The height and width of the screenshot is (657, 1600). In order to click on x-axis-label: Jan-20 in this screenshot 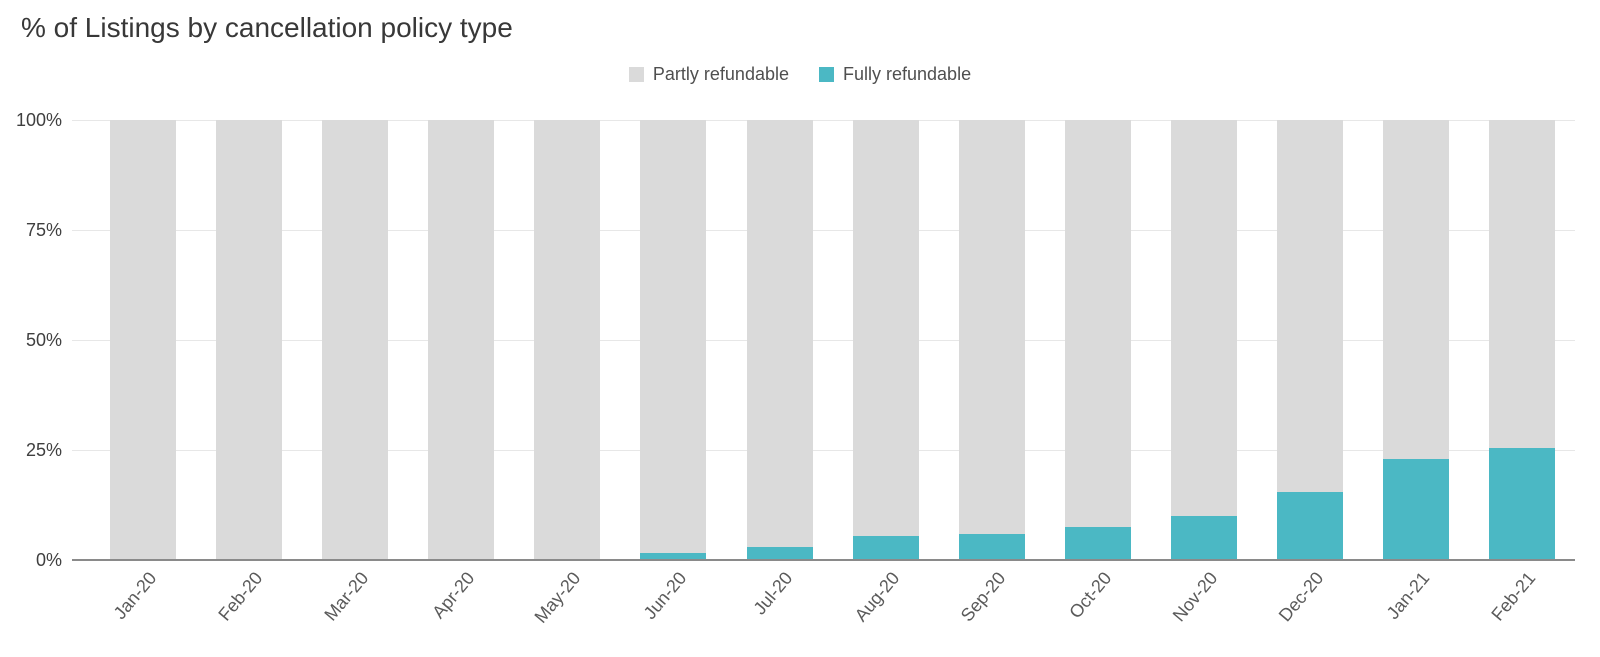, I will do `click(135, 596)`.